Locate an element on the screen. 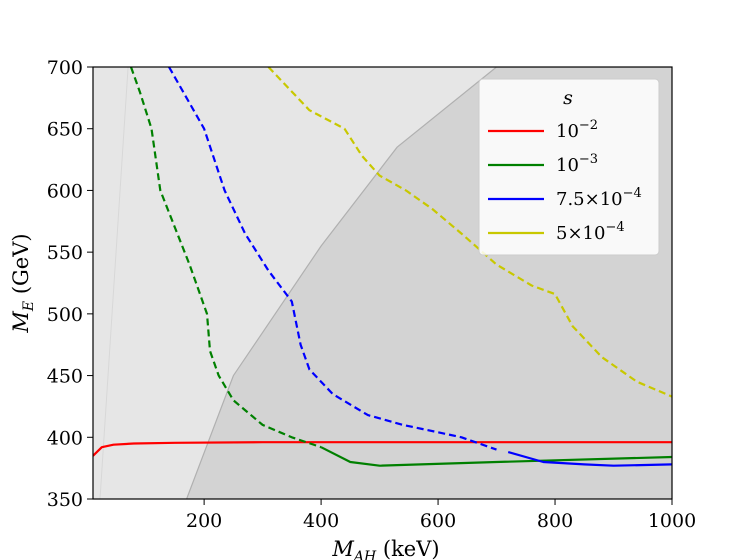 Image resolution: width=747 pixels, height=560 pixels. y-tick-label: 500 is located at coordinates (65, 315).